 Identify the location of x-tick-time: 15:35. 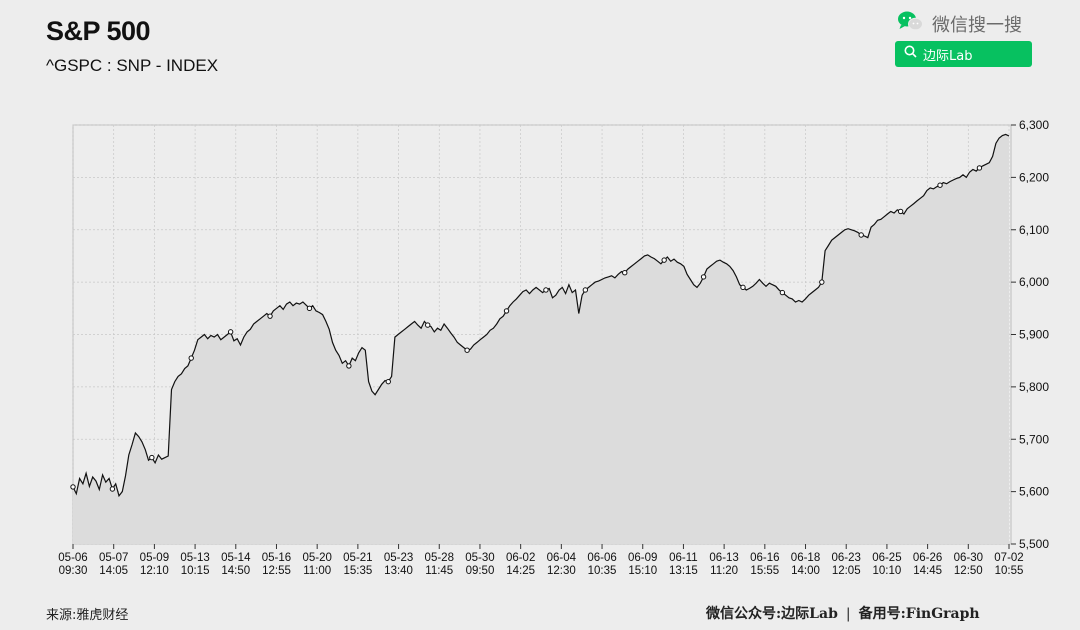
(357, 571).